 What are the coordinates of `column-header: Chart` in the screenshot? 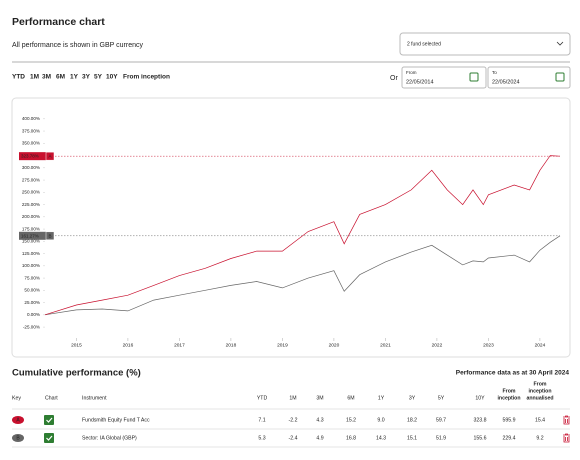 It's located at (51, 398).